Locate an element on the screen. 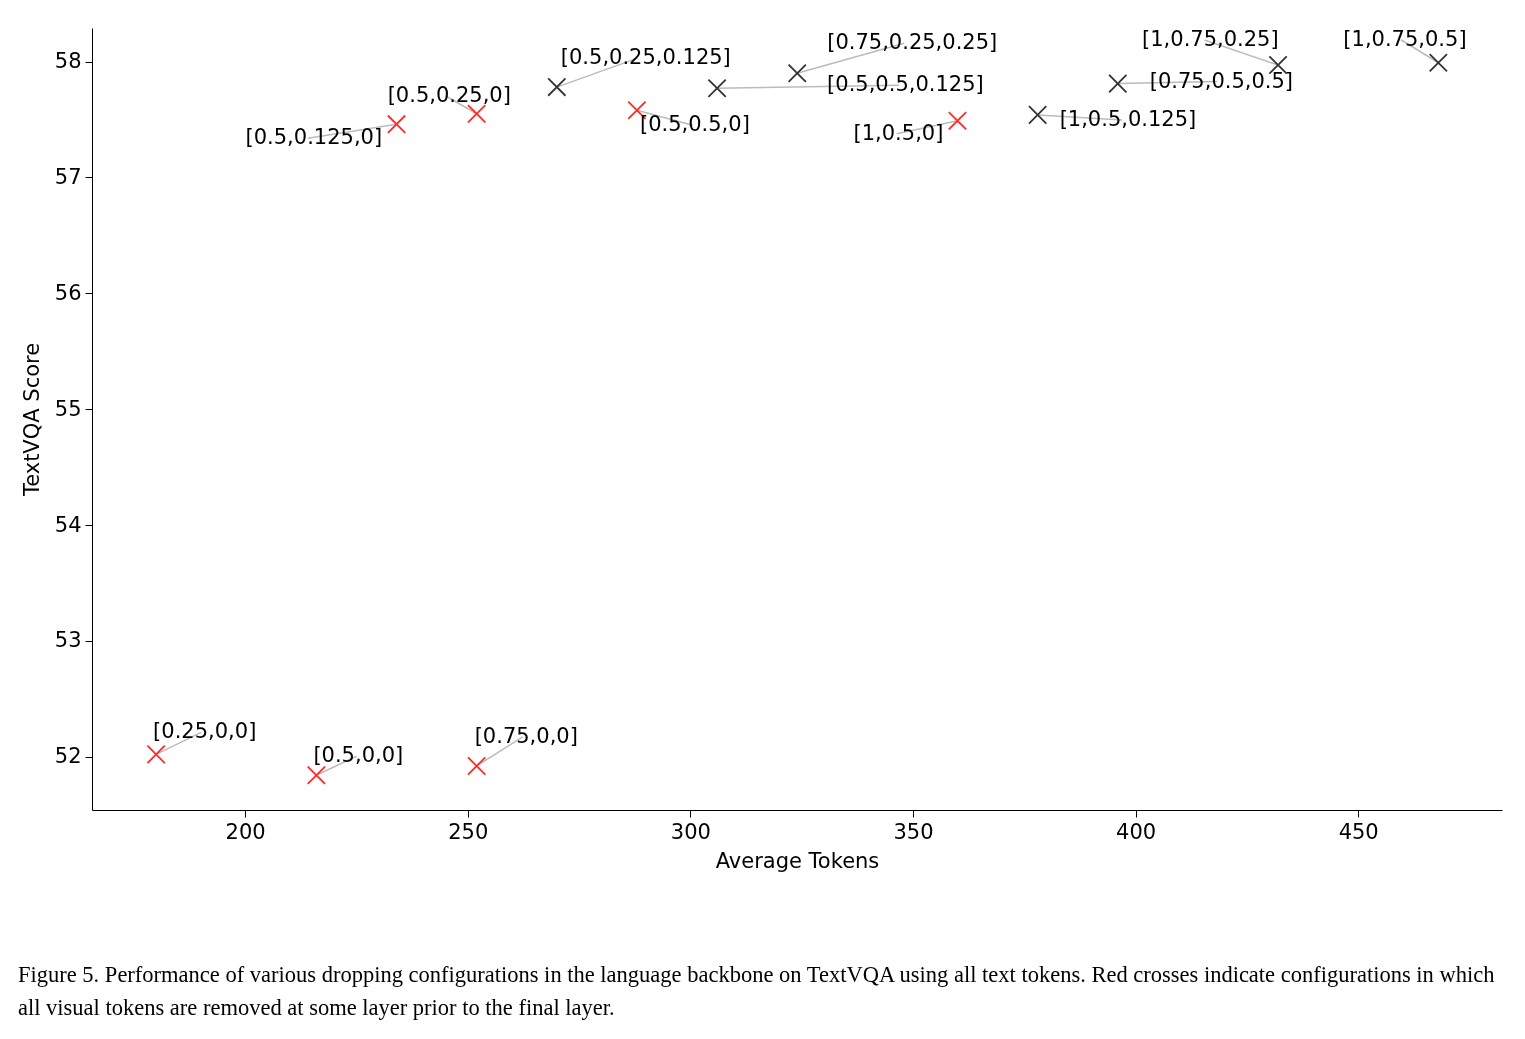 The width and height of the screenshot is (1525, 1039). y-tick-label: 56 is located at coordinates (68, 292).